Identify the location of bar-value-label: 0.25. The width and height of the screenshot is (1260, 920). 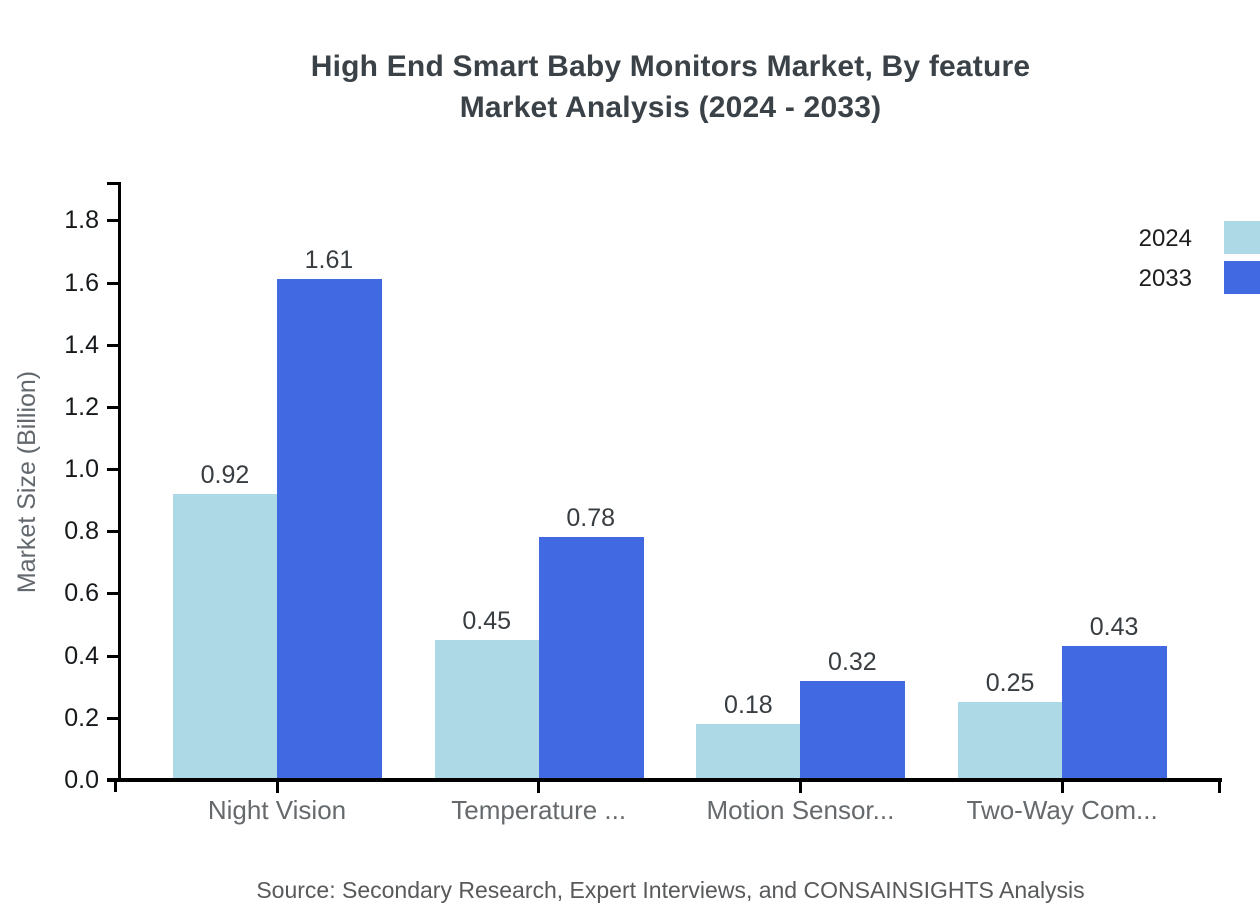
(1010, 683).